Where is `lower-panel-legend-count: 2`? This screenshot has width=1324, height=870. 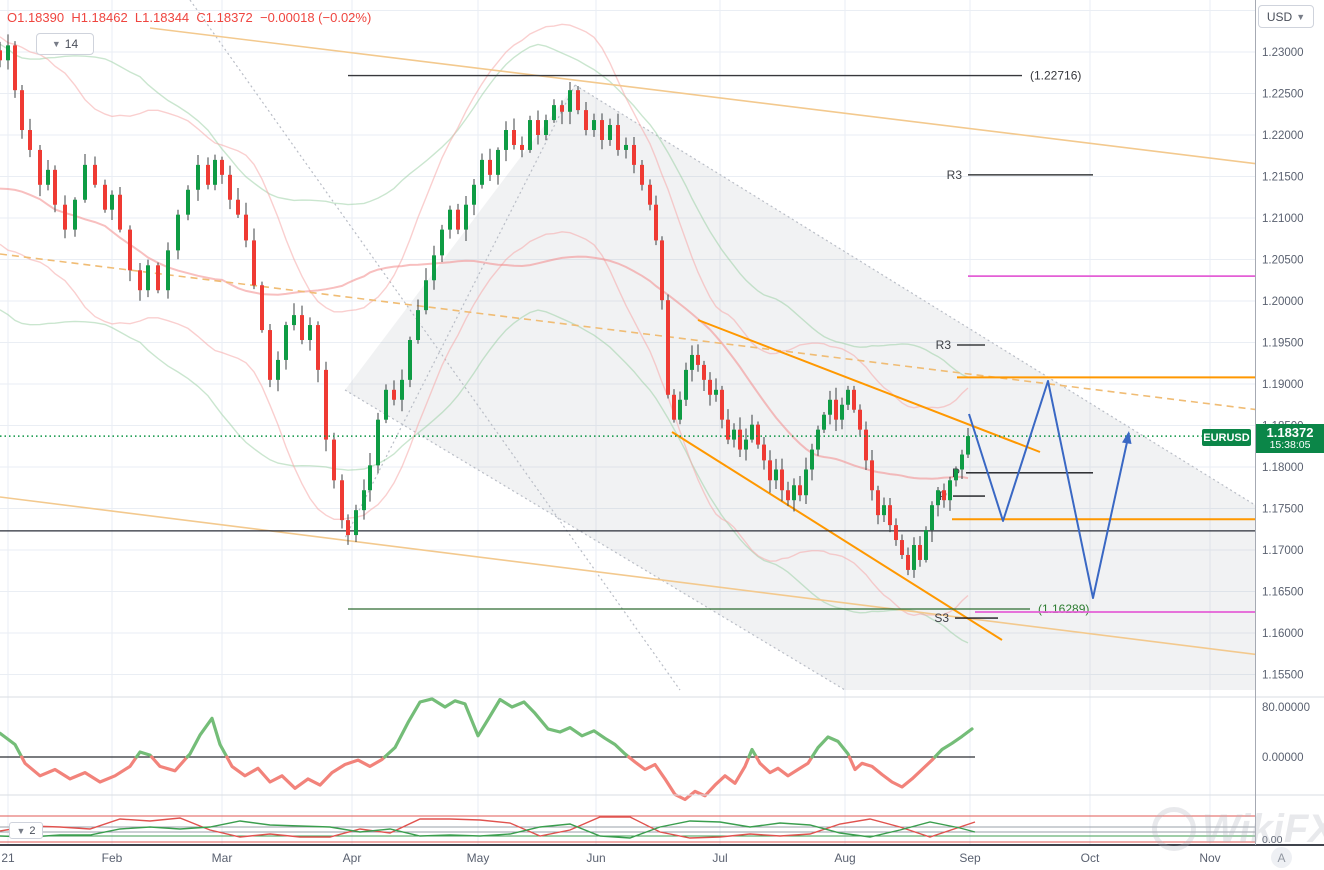 lower-panel-legend-count: 2 is located at coordinates (32, 830).